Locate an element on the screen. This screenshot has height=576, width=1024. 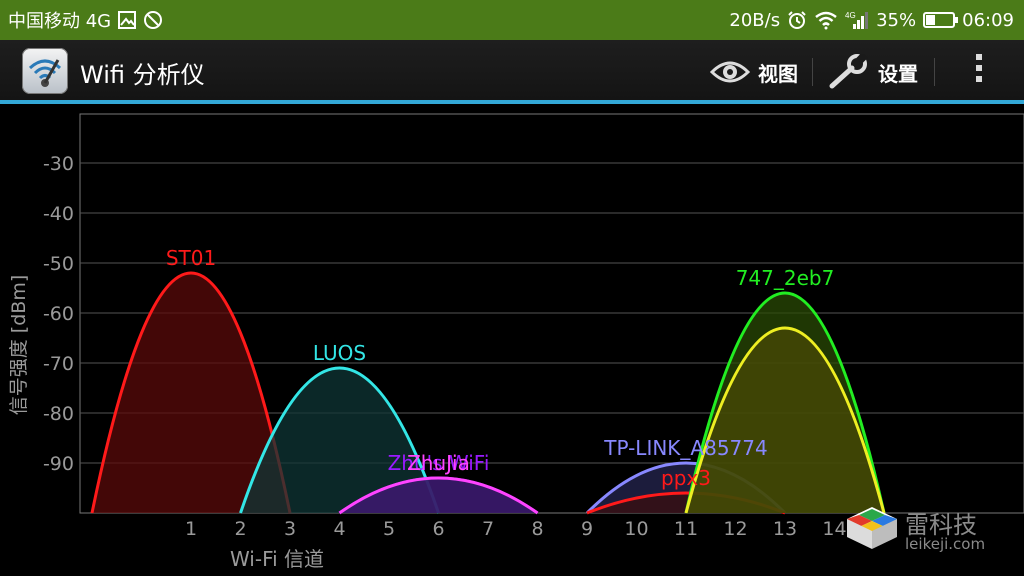
battery-percent: 35% is located at coordinates (896, 20).